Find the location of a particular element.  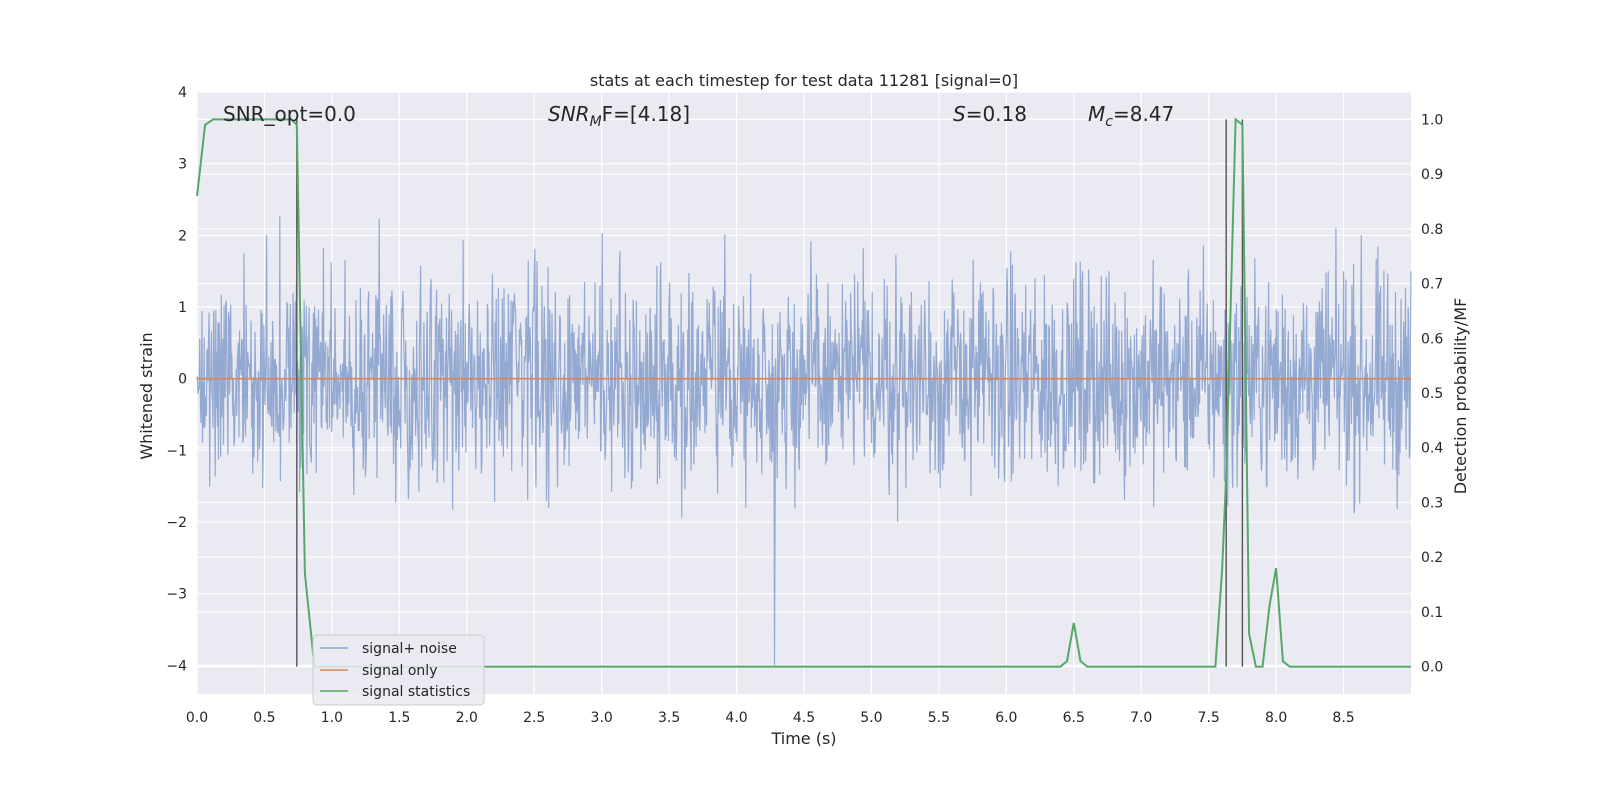

snr-mf-value: F=[4.18] is located at coordinates (646, 114).